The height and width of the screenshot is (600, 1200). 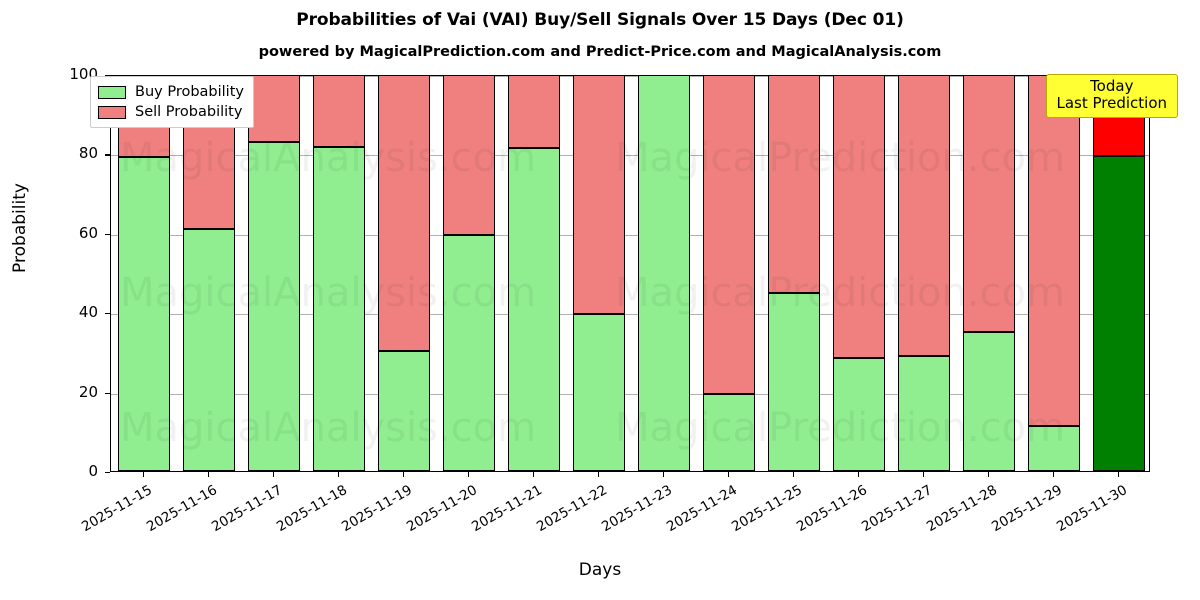 I want to click on legend-label-buy: Buy Probability, so click(x=189, y=92).